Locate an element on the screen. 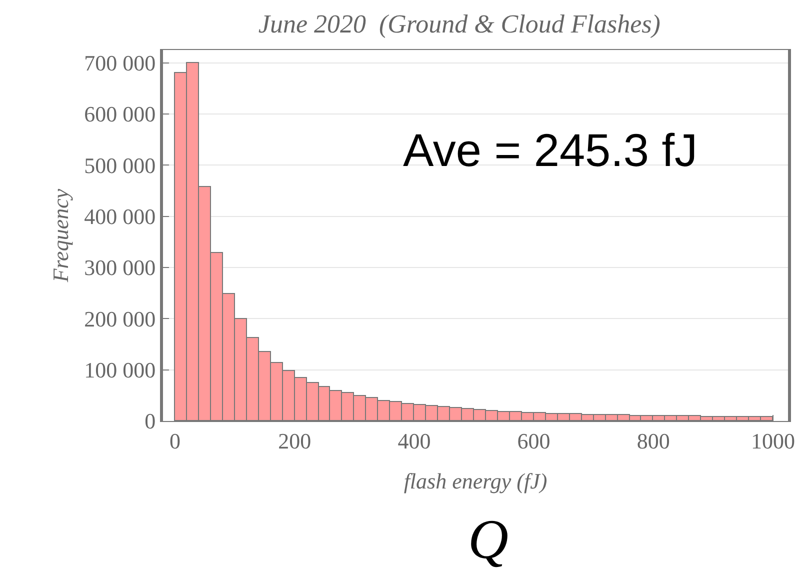  y-tick-label: 700 000 is located at coordinates (120, 63).